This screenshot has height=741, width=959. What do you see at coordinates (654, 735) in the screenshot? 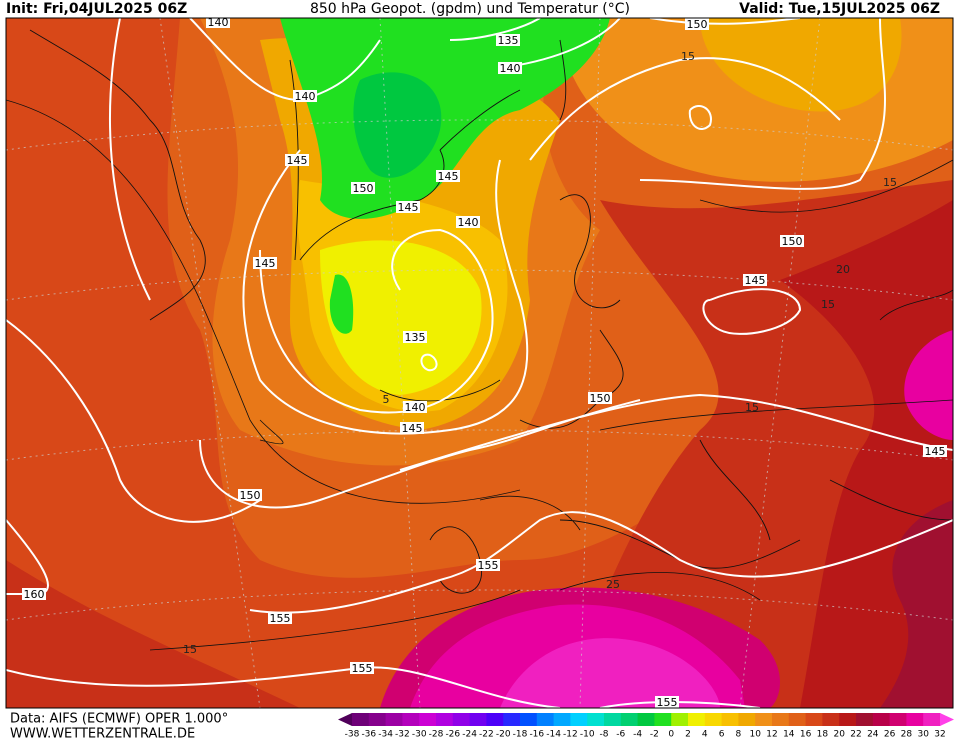
I see `scale-tick-label: -2` at bounding box center [654, 735].